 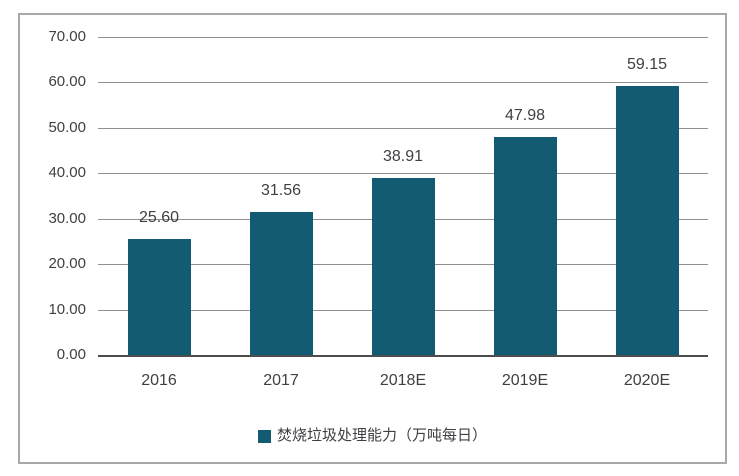 What do you see at coordinates (67, 36) in the screenshot?
I see `y-tick-label: 70.00` at bounding box center [67, 36].